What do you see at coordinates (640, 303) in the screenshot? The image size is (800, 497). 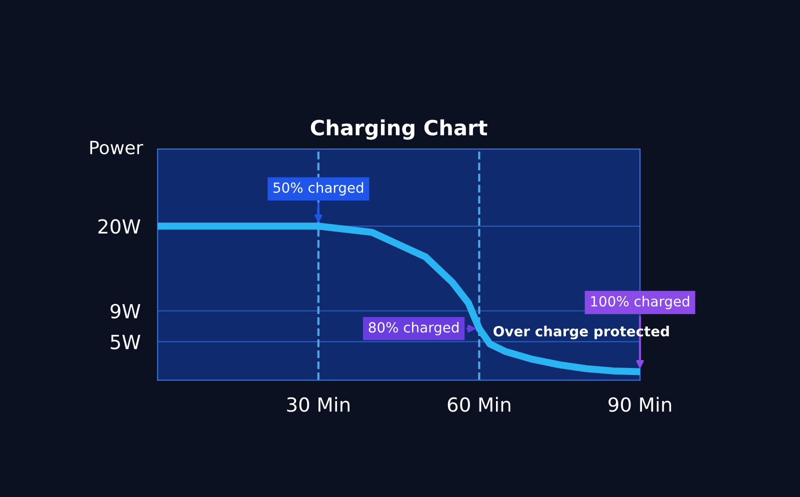 I see `annotation: 100% charged` at bounding box center [640, 303].